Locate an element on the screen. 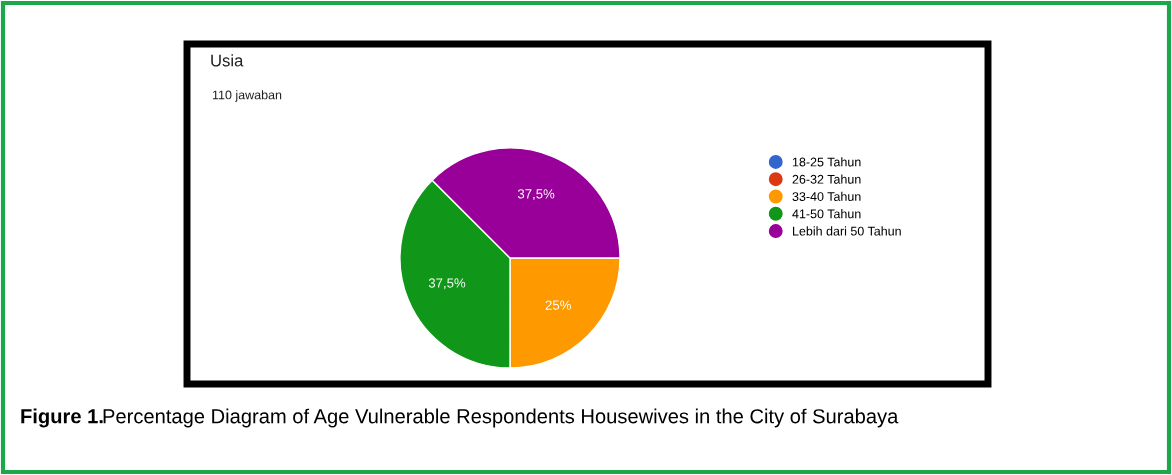 This screenshot has height=475, width=1172. legend-label: Lebih dari 50 Tahun is located at coordinates (847, 231).